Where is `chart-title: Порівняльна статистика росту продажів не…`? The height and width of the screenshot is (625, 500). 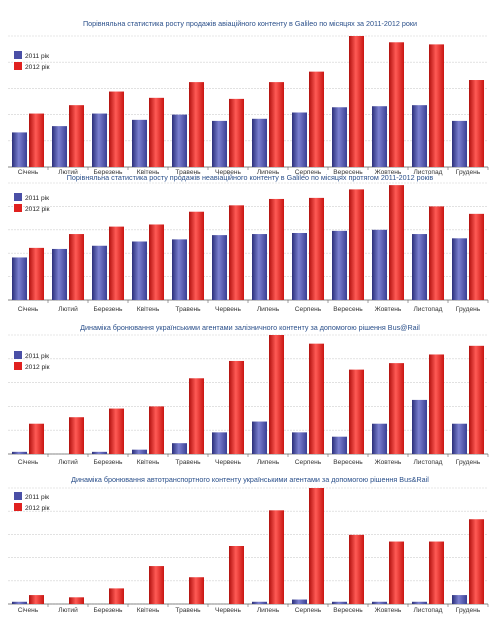
chart-title: Порівняльна статистика росту продажів не… is located at coordinates (250, 177).